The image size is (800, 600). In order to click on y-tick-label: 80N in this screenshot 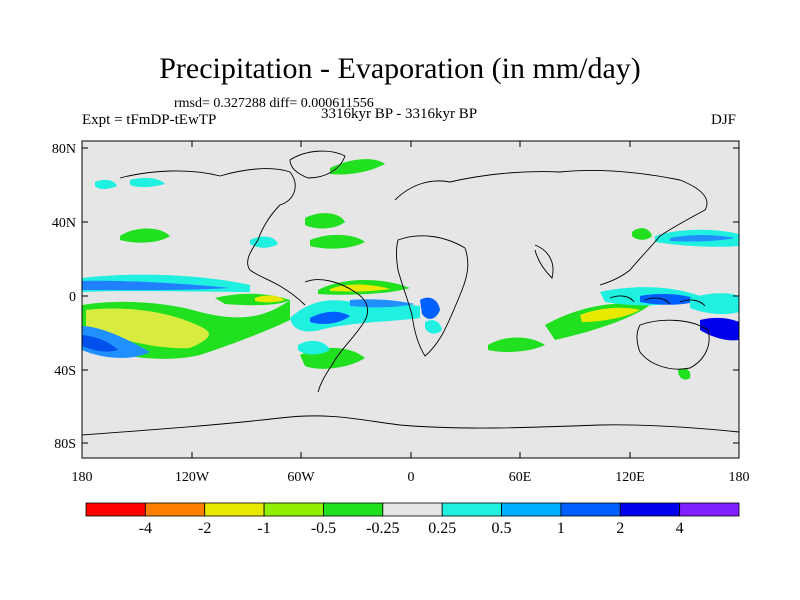, I will do `click(64, 149)`.